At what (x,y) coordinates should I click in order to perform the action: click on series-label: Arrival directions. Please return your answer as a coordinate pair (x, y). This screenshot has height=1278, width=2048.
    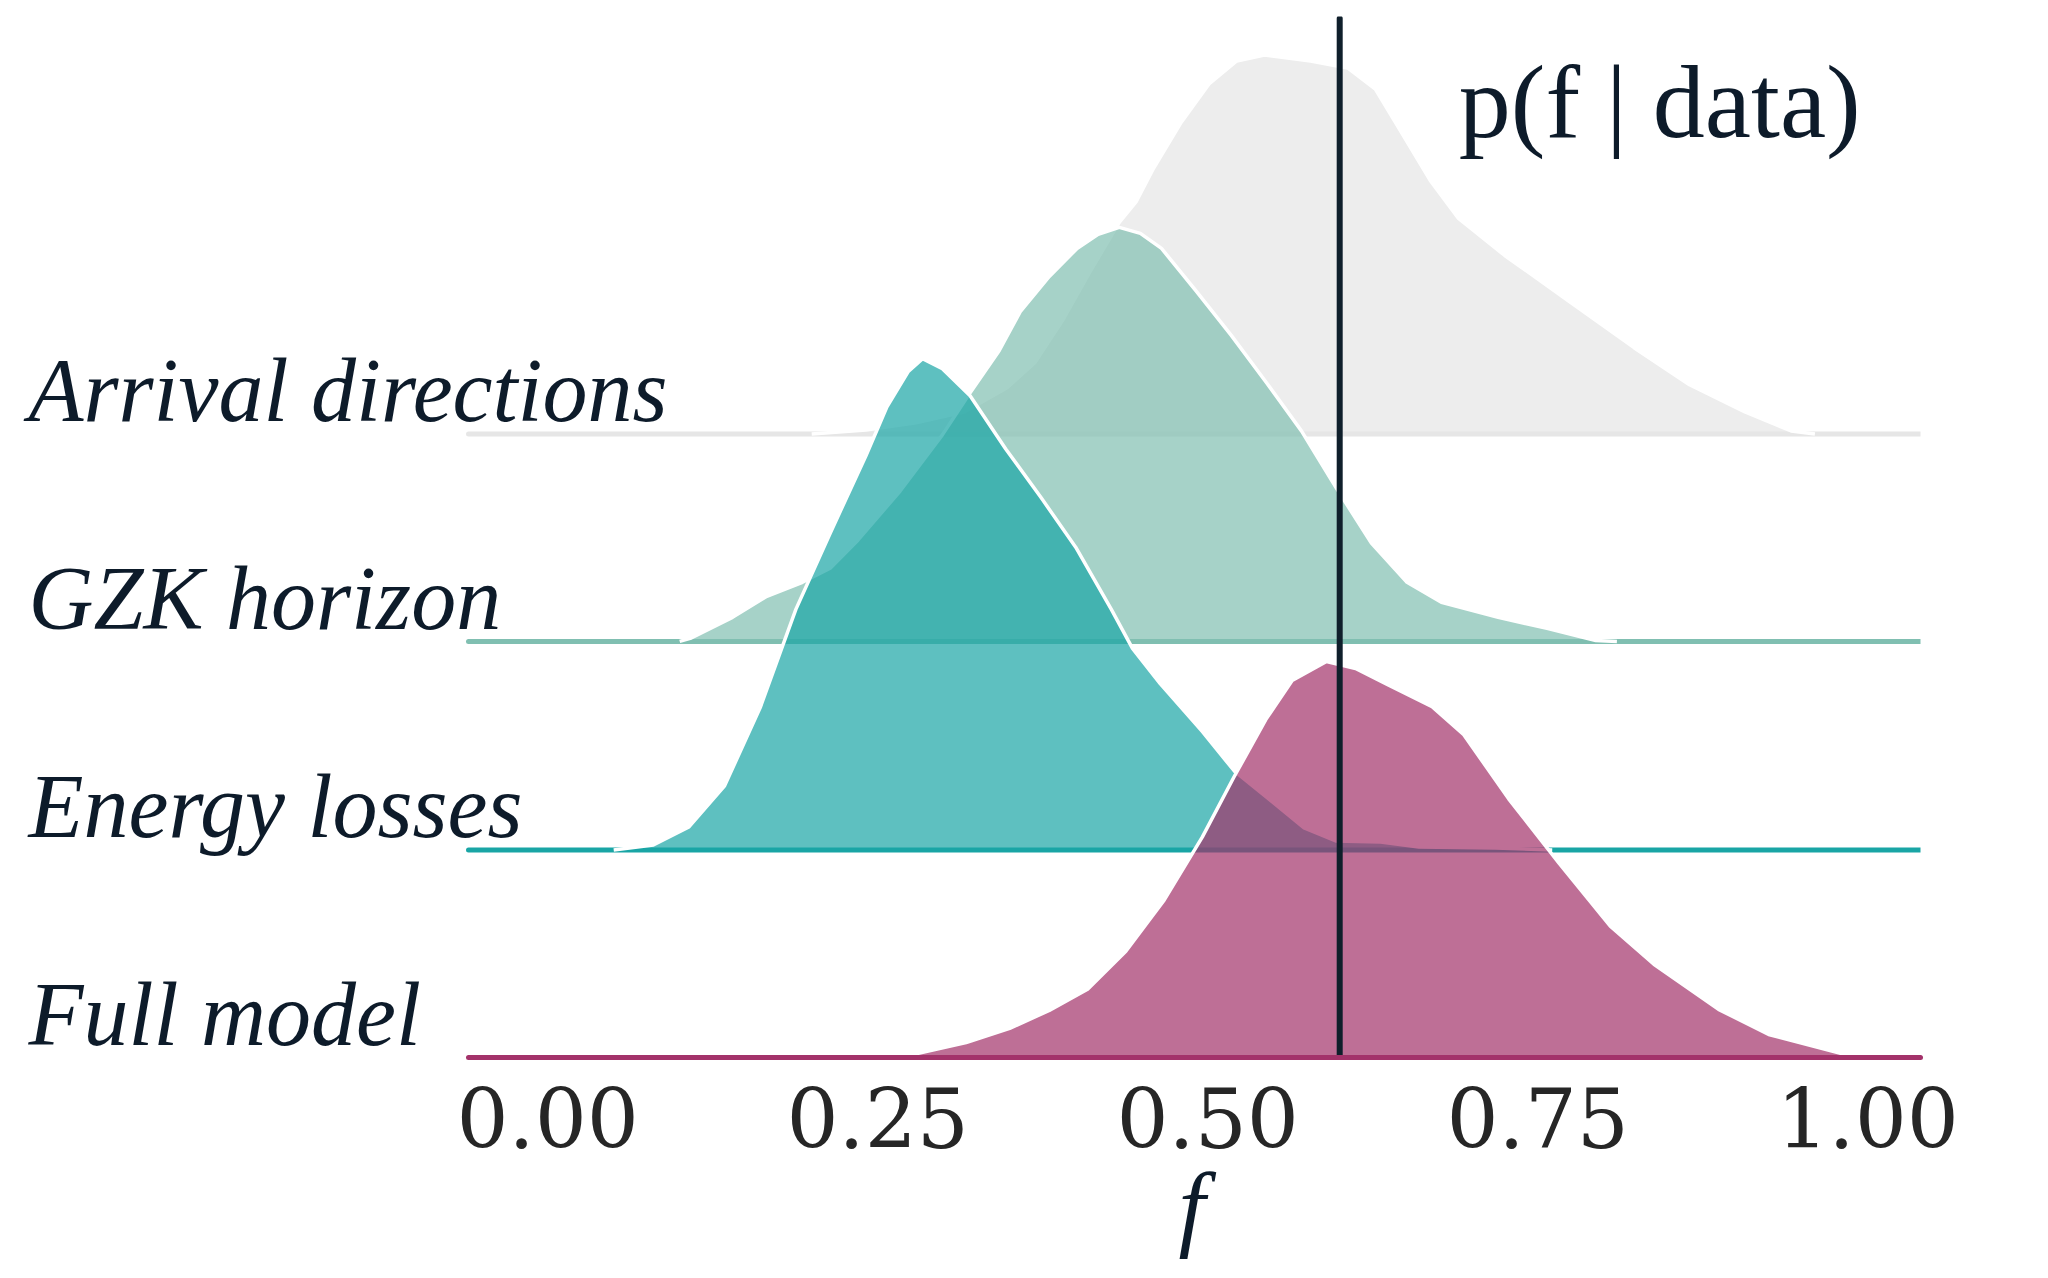
    Looking at the image, I should click on (345, 391).